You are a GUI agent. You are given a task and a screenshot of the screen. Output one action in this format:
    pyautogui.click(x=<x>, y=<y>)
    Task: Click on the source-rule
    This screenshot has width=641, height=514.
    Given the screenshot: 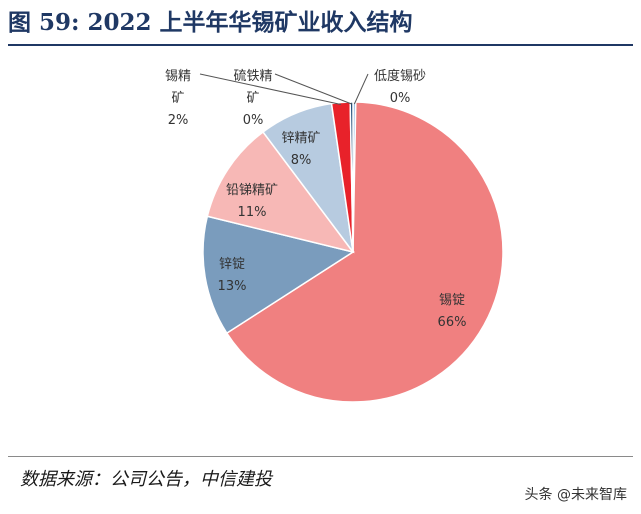 What is the action you would take?
    pyautogui.click(x=320, y=456)
    